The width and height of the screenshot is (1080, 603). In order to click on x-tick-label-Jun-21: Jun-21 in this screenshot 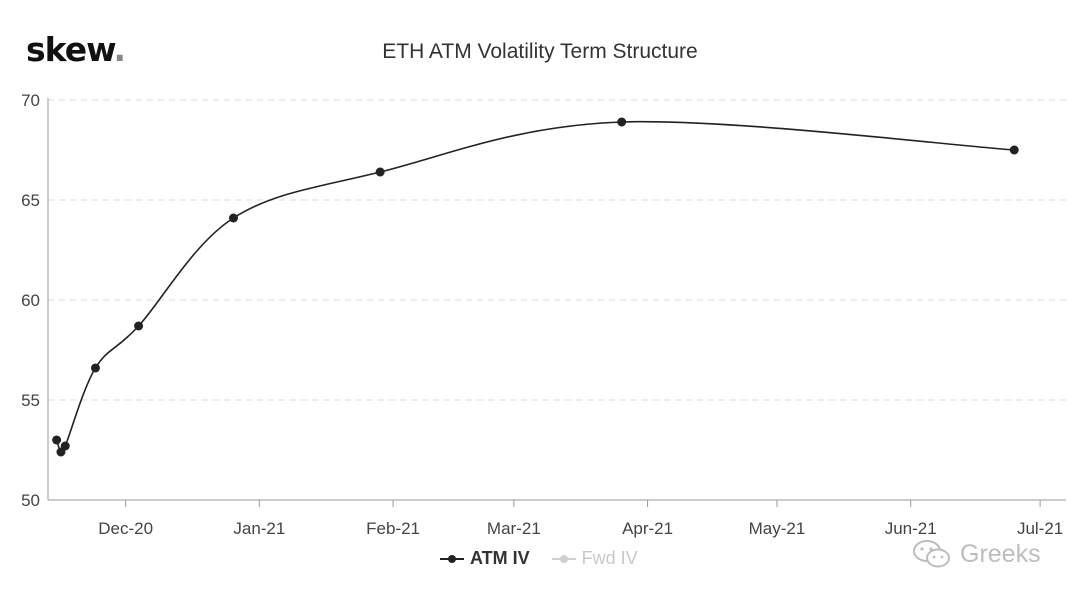, I will do `click(911, 528)`.